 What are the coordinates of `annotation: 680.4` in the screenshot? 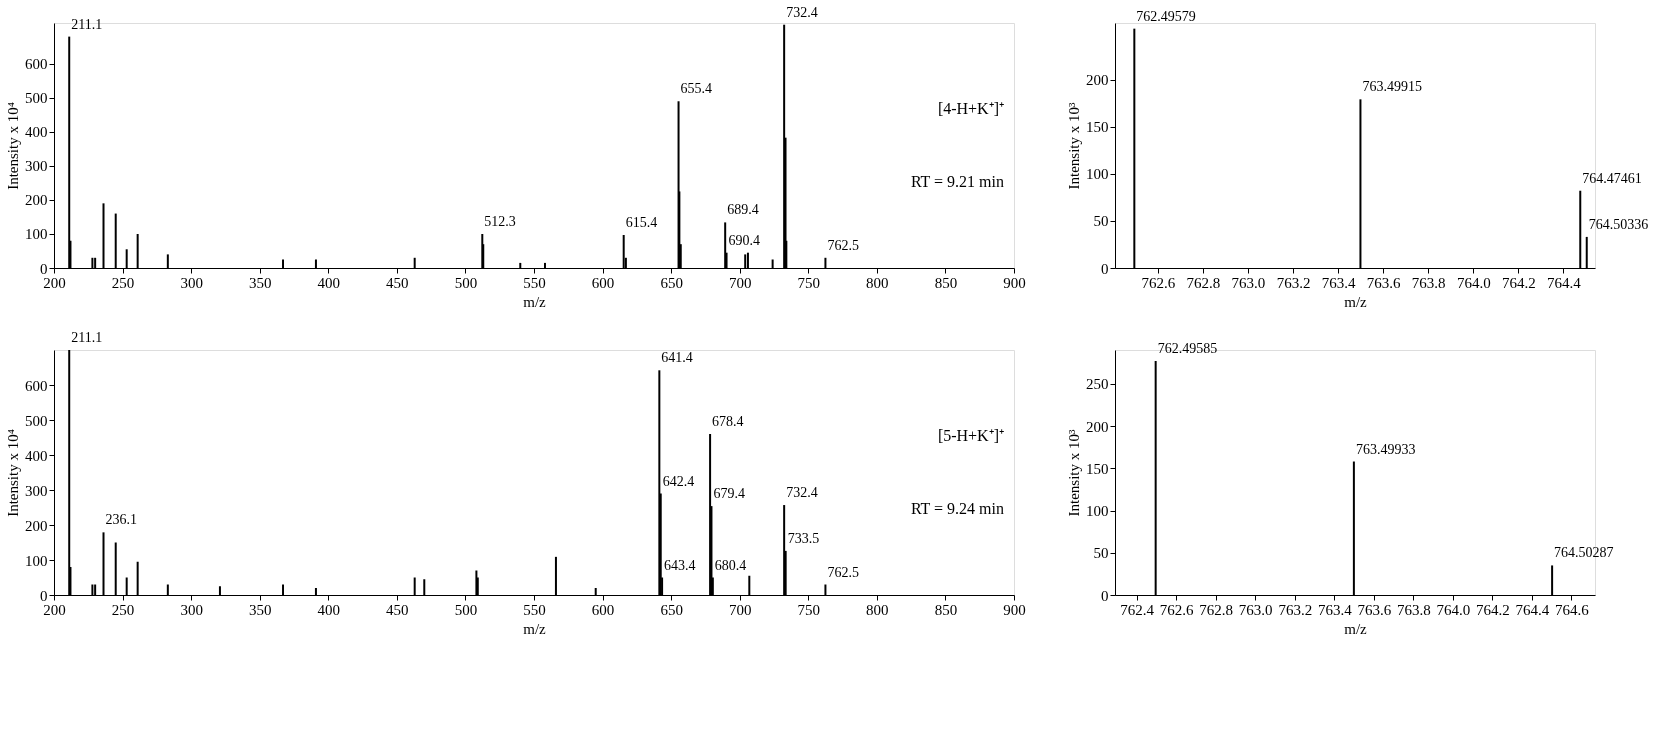 It's located at (730, 565).